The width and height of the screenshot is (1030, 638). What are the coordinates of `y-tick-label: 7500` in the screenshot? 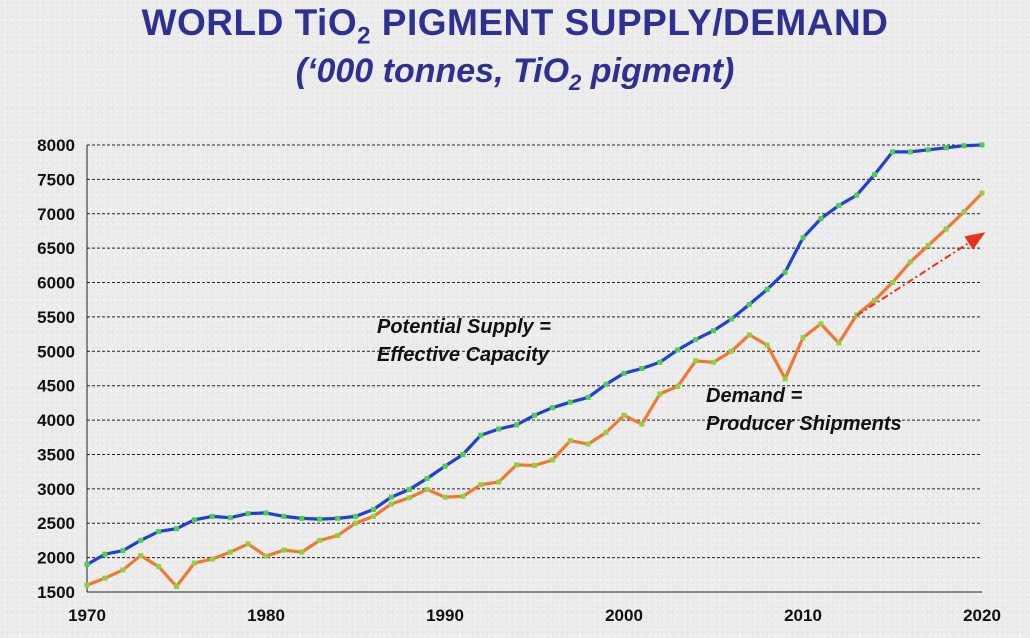 It's located at (56, 179).